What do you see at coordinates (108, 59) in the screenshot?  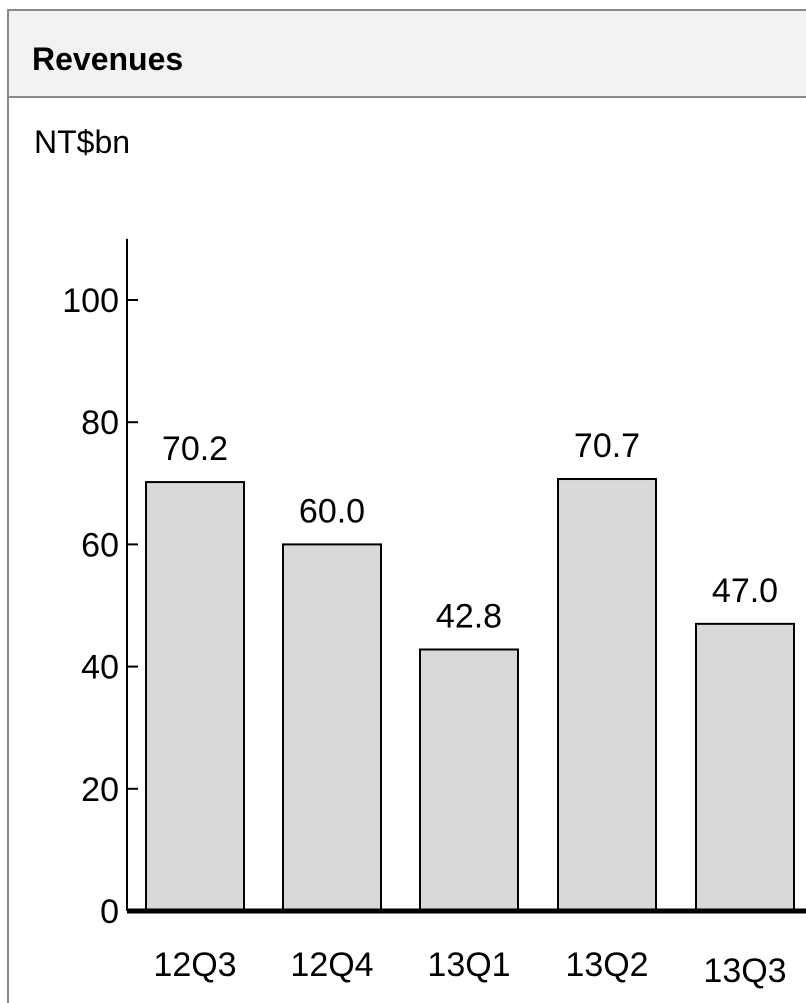 I see `chart-title: Revenues` at bounding box center [108, 59].